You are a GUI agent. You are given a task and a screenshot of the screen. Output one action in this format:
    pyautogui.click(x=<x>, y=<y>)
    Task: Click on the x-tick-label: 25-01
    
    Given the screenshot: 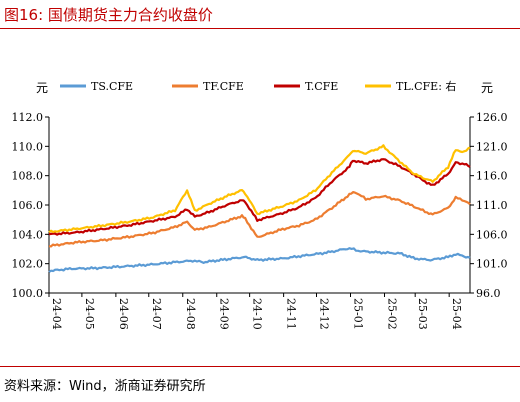 What is the action you would take?
    pyautogui.click(x=357, y=314)
    